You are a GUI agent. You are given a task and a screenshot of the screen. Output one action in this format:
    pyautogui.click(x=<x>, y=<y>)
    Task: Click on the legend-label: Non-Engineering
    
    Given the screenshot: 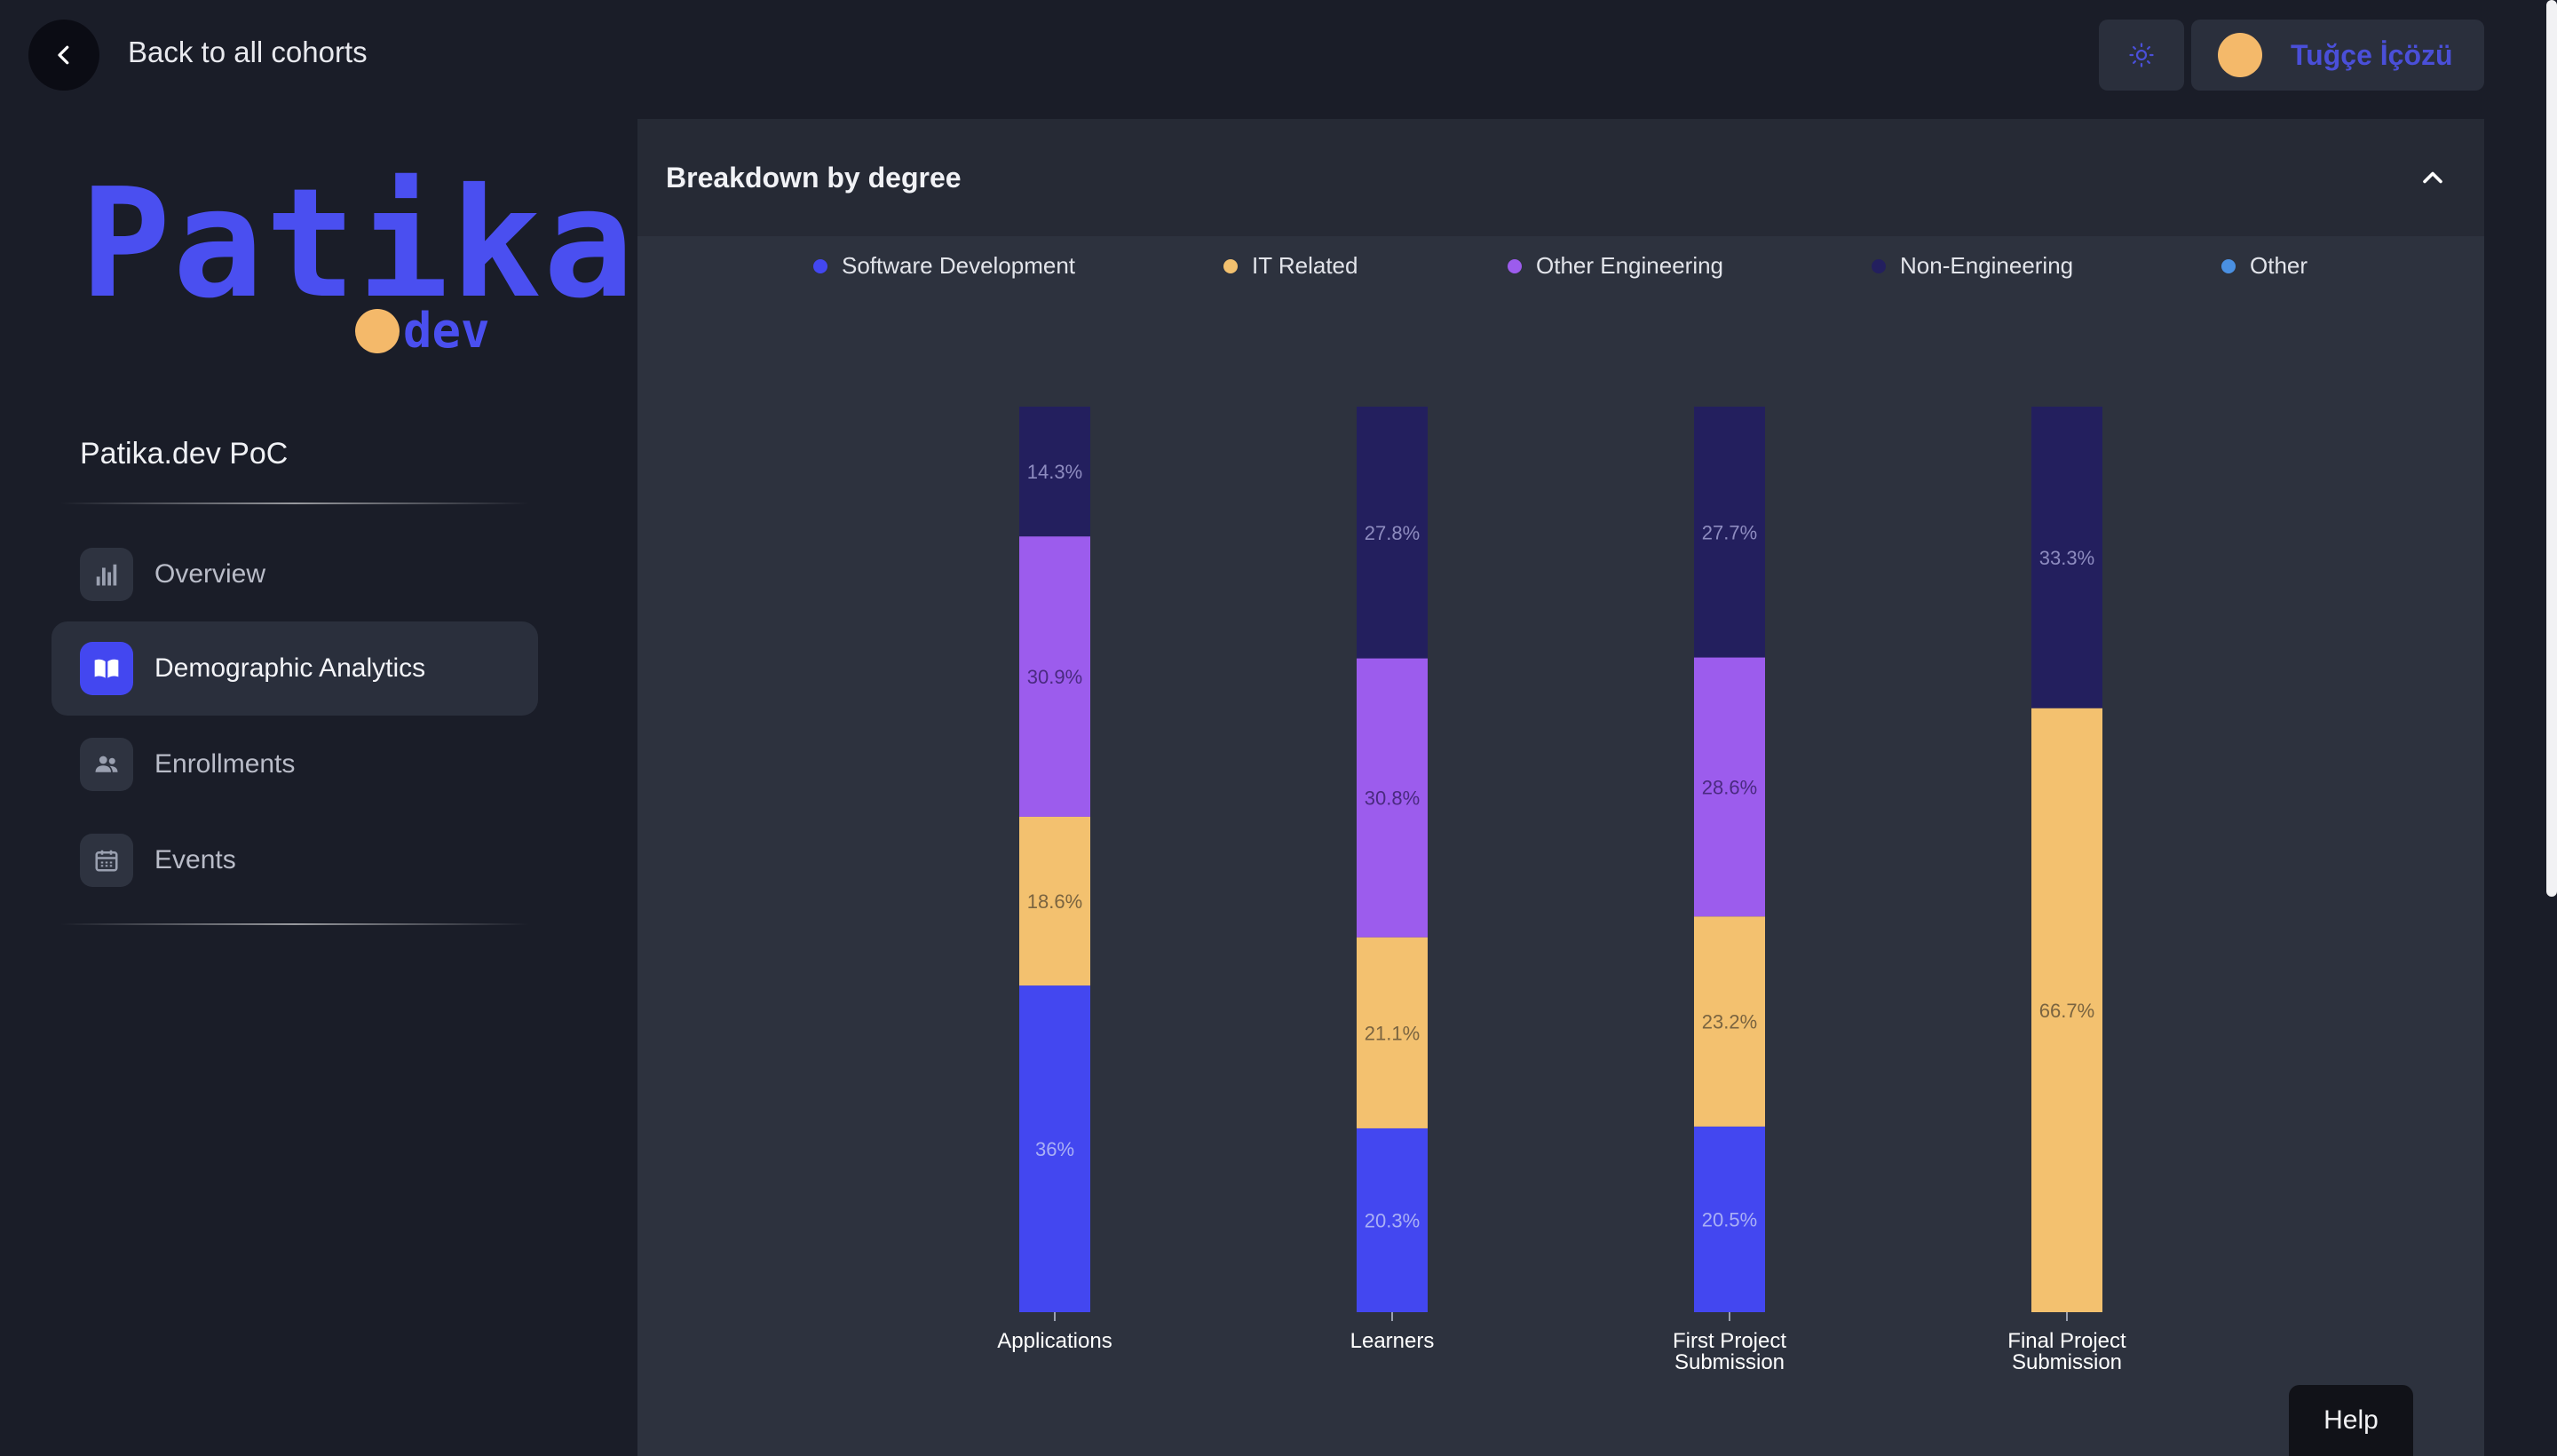 What is the action you would take?
    pyautogui.click(x=1987, y=265)
    